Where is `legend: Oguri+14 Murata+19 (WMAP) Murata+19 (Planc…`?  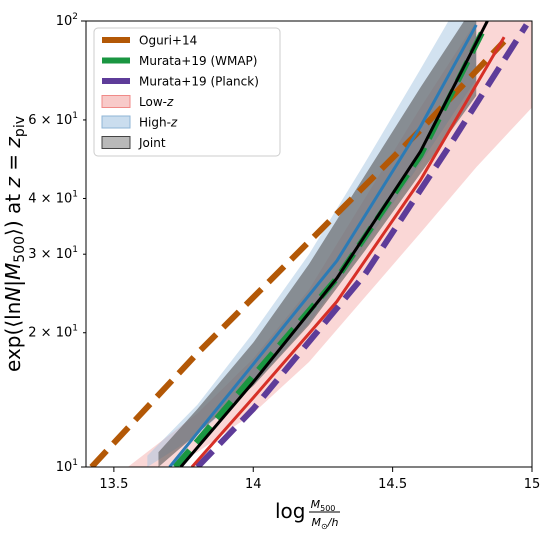 legend: Oguri+14 Murata+19 (WMAP) Murata+19 (Planc… is located at coordinates (187, 92).